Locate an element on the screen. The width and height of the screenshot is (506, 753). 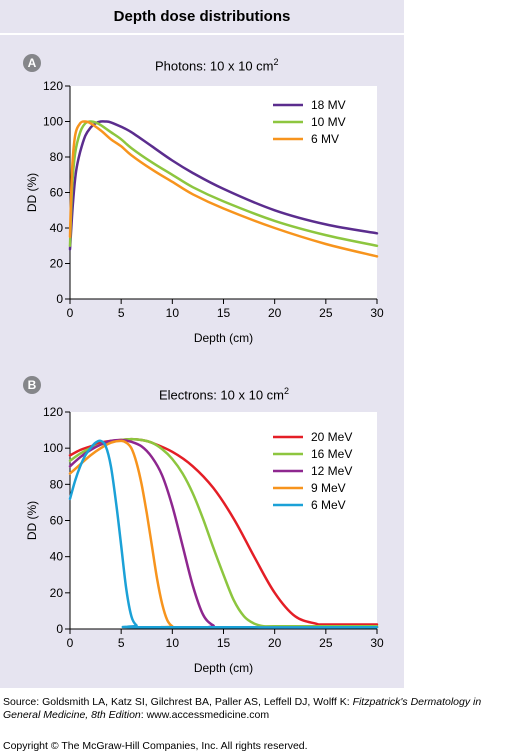
panel-b-title-superscript: 2 is located at coordinates (287, 391).